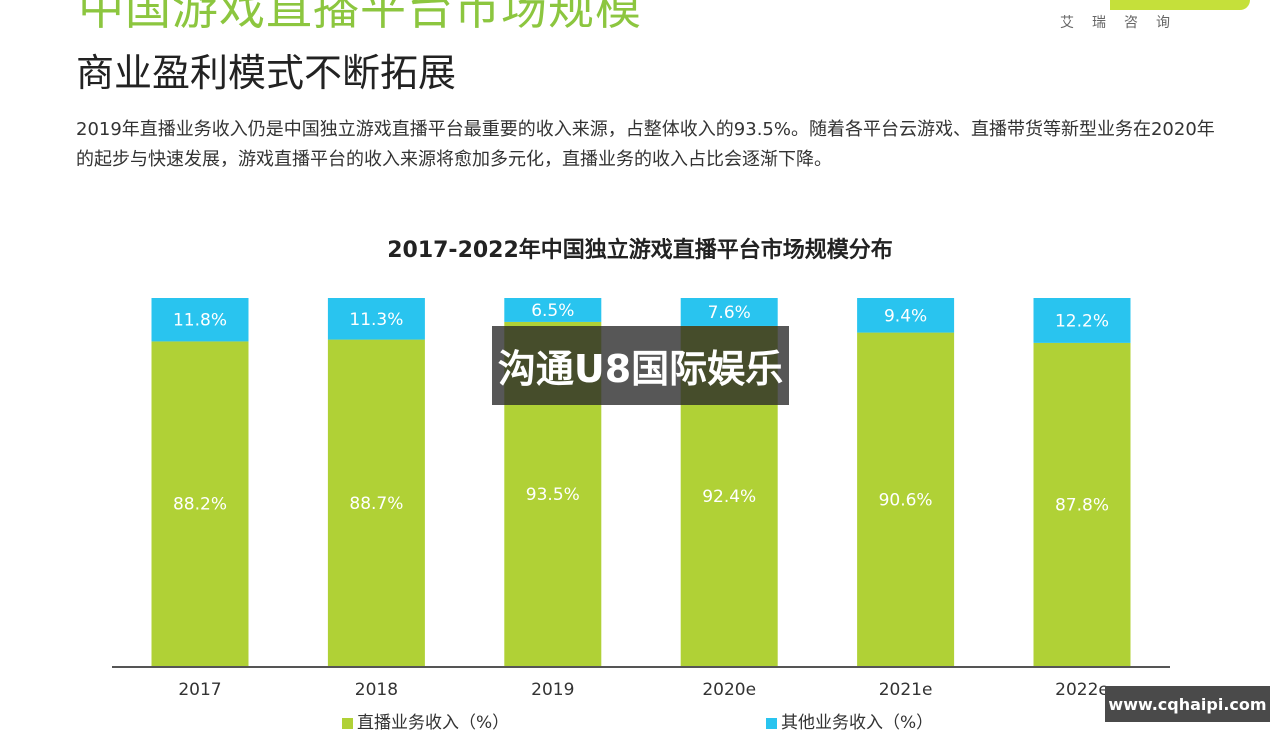 This screenshot has height=733, width=1280. I want to click on data-label: 90.6%, so click(906, 500).